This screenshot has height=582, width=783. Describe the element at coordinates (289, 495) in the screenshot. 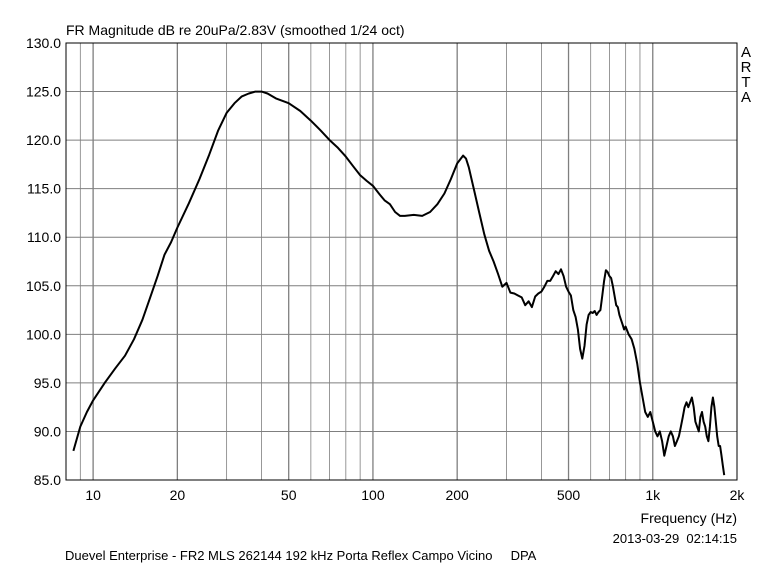

I see `x-tick-label: 50` at that location.